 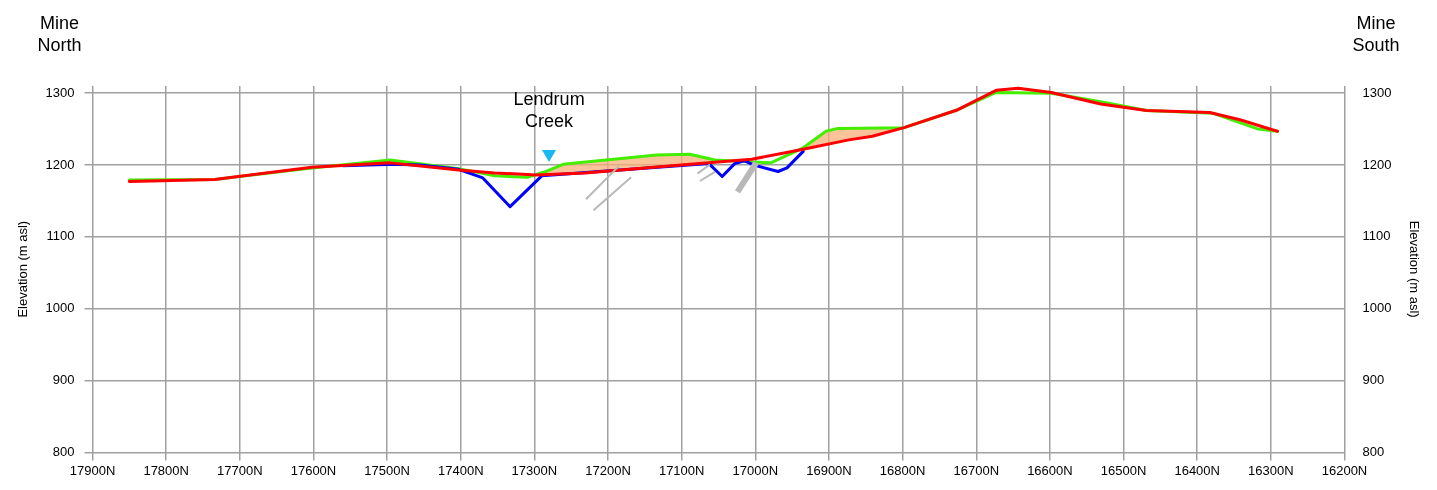 I want to click on text: Mine South, so click(x=1376, y=34).